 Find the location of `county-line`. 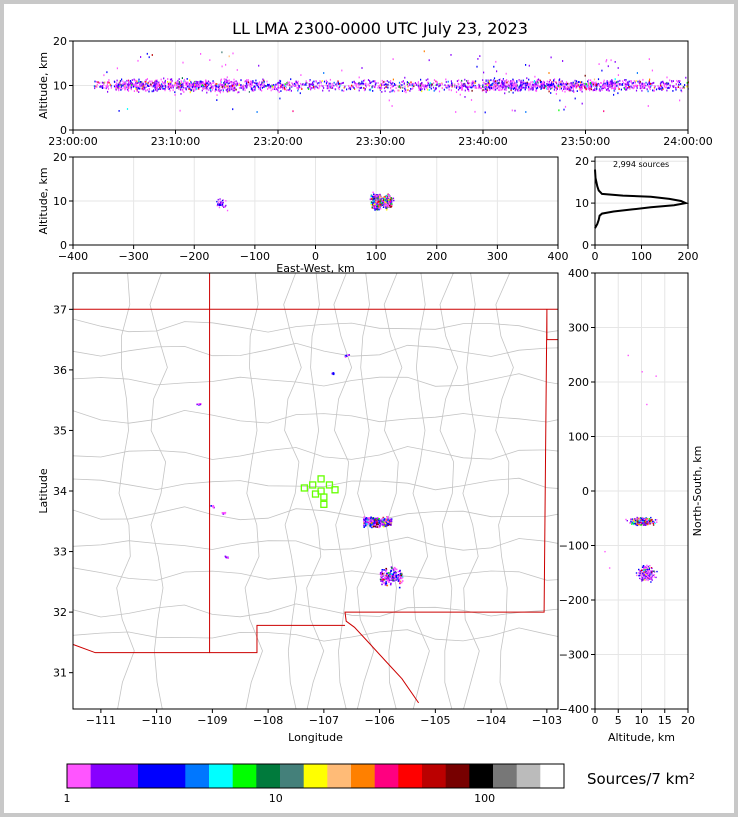

county-line is located at coordinates (315, 349).